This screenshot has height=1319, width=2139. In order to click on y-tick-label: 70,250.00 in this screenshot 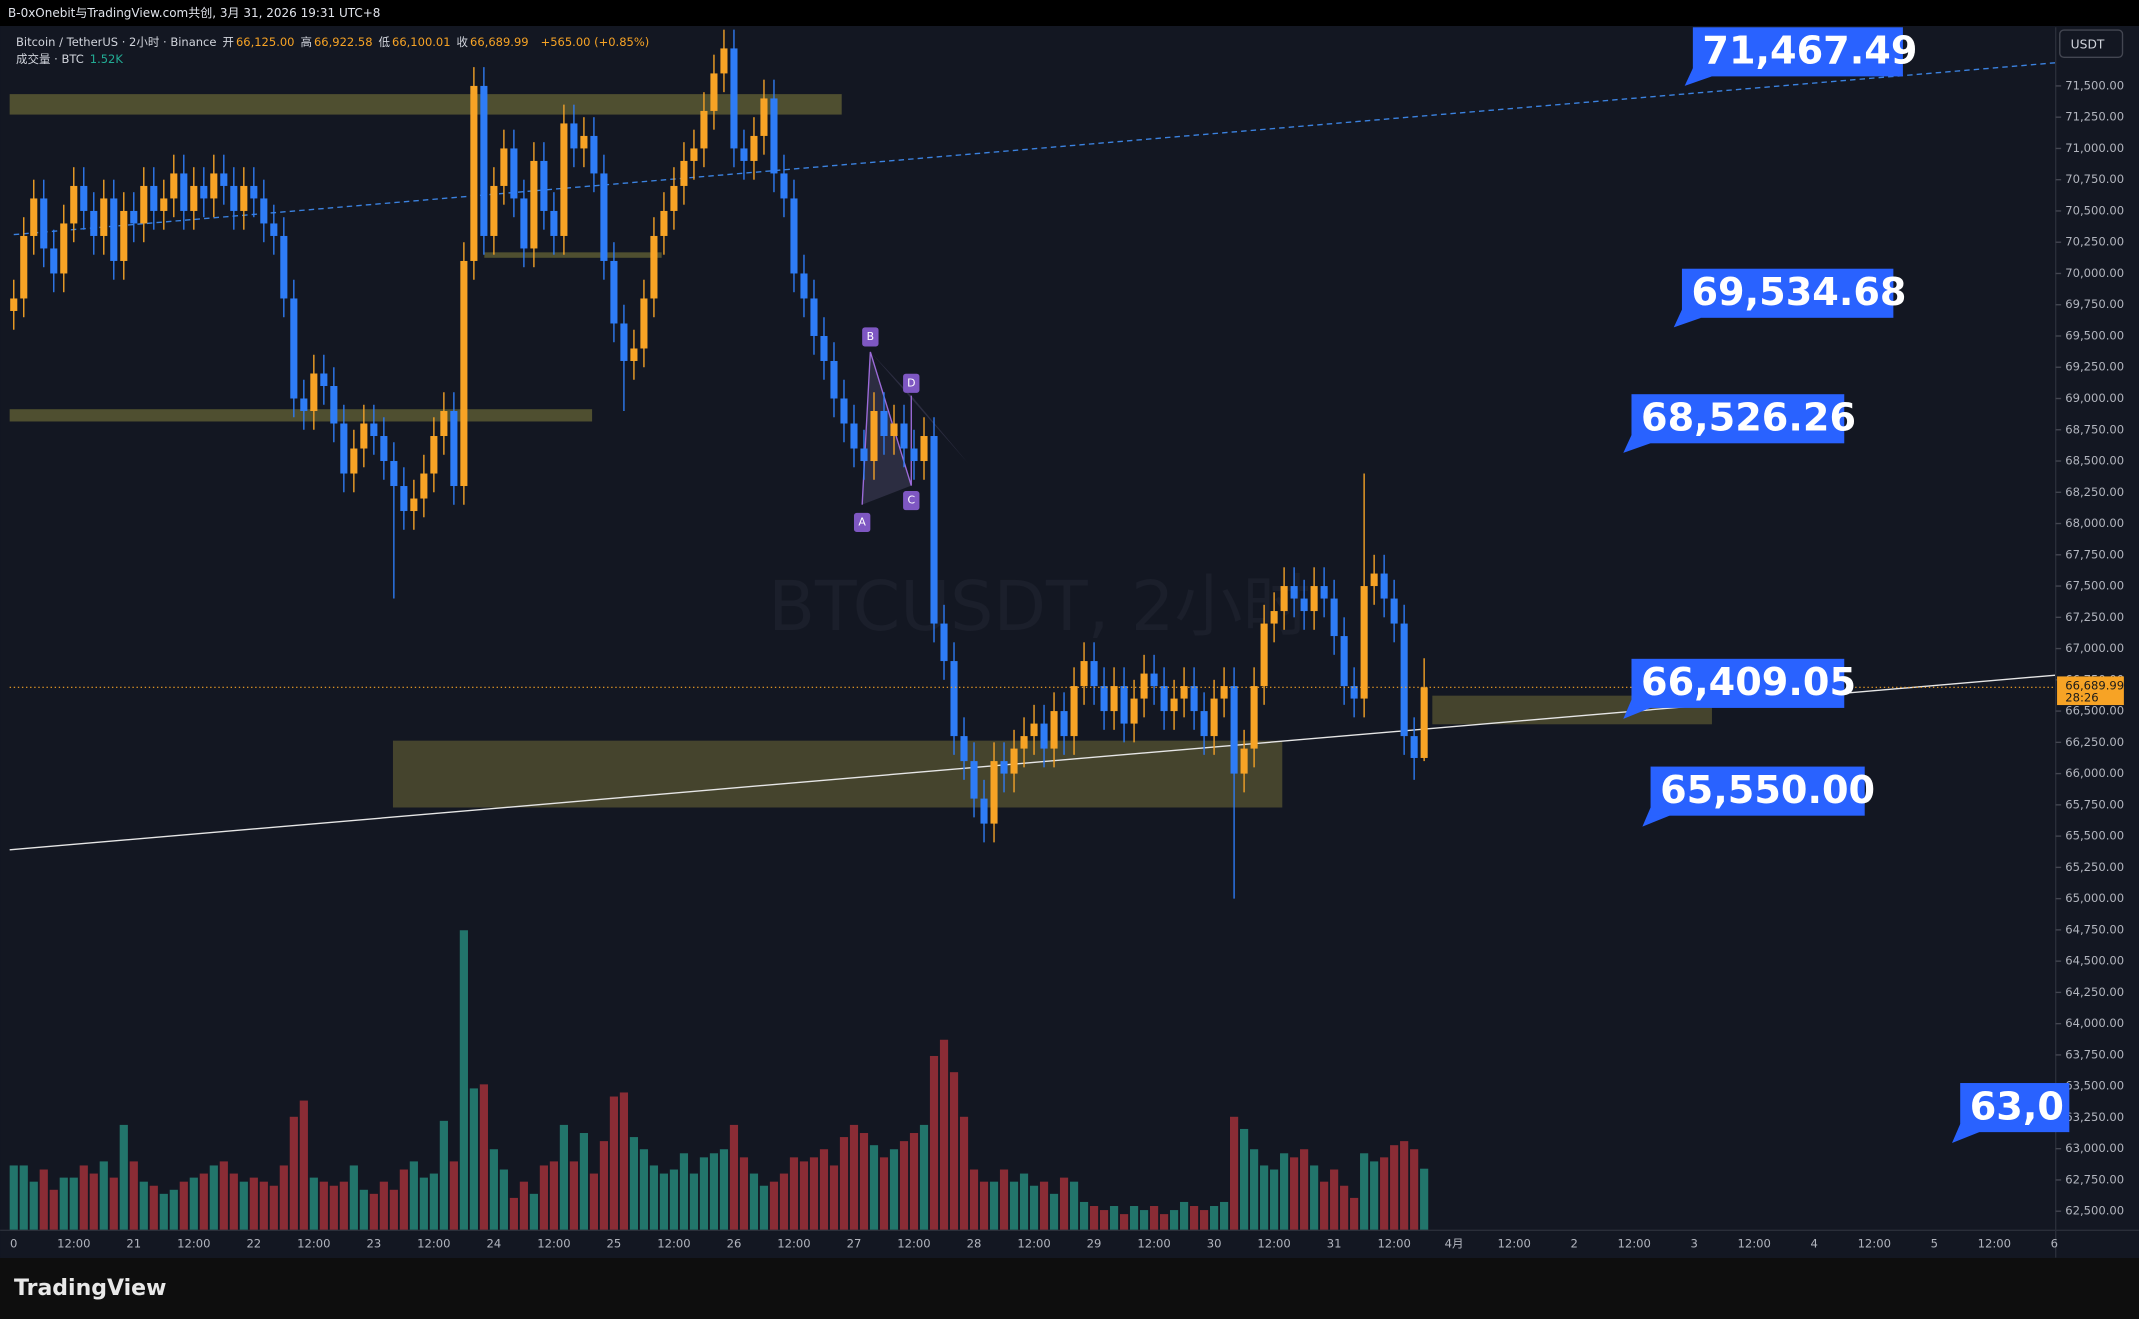, I will do `click(2094, 242)`.